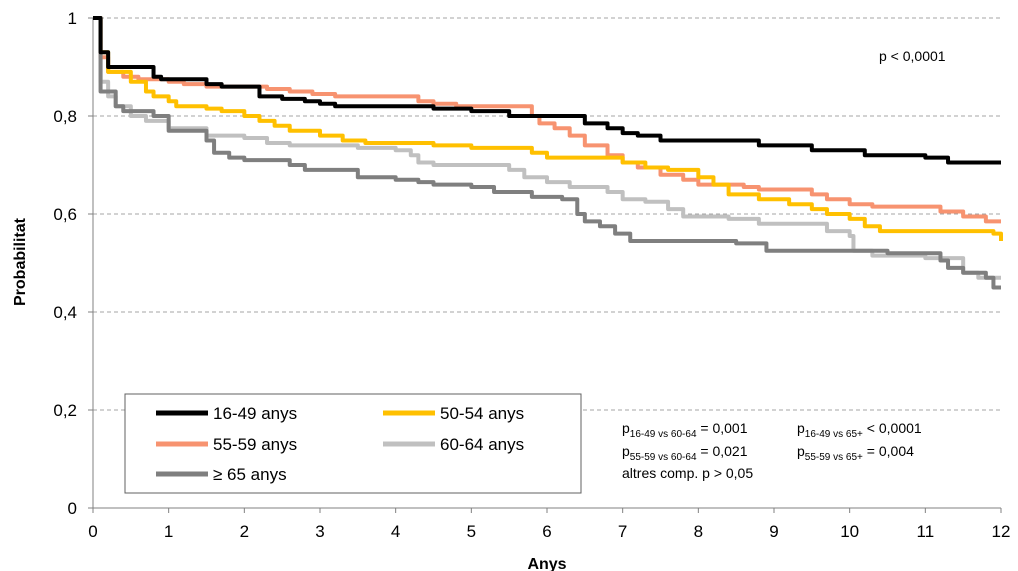 The image size is (1018, 571). What do you see at coordinates (546, 563) in the screenshot?
I see `x-axis-title: Anys` at bounding box center [546, 563].